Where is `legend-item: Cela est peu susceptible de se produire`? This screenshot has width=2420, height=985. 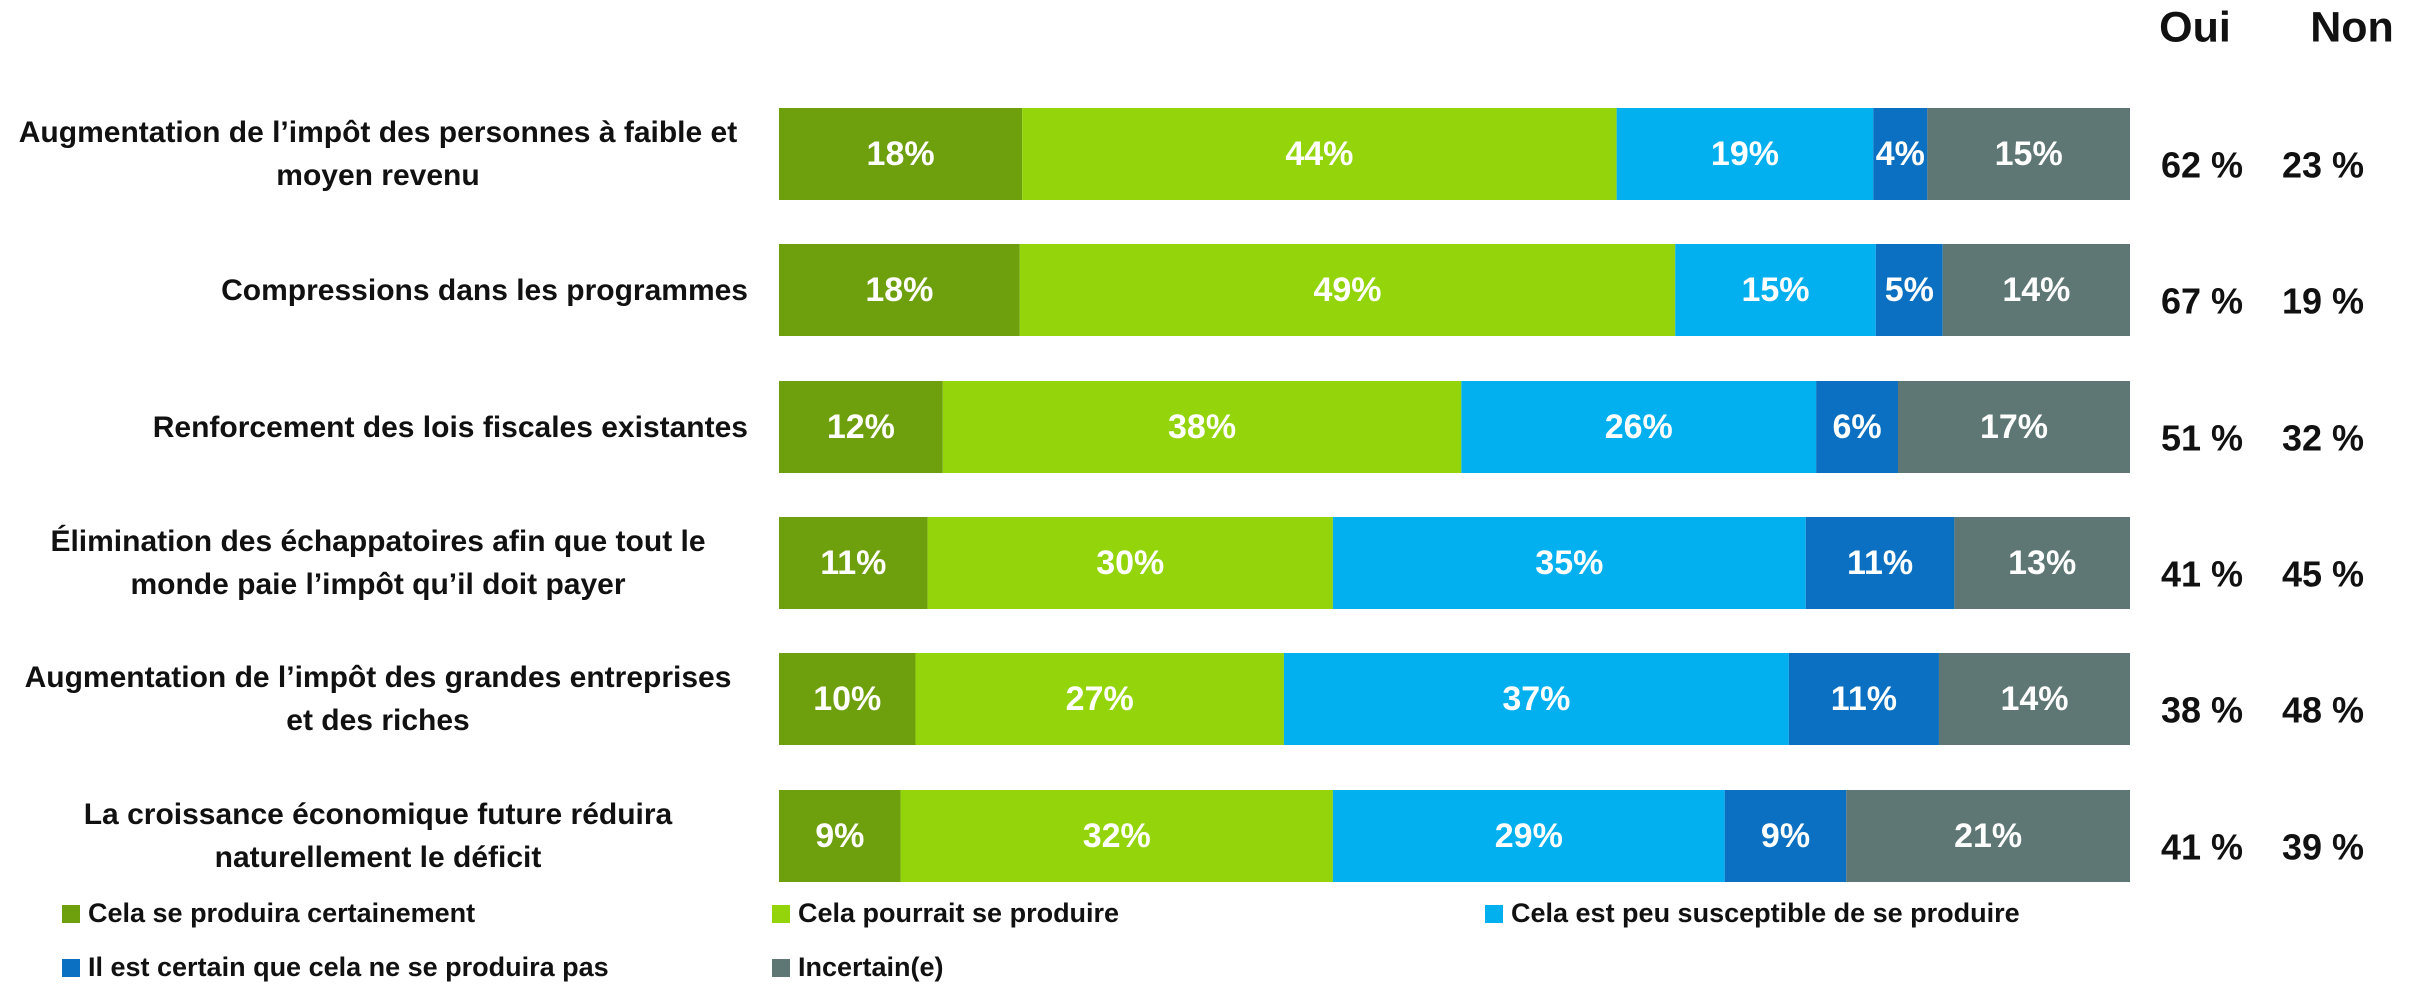 legend-item: Cela est peu susceptible de se produire is located at coordinates (1752, 913).